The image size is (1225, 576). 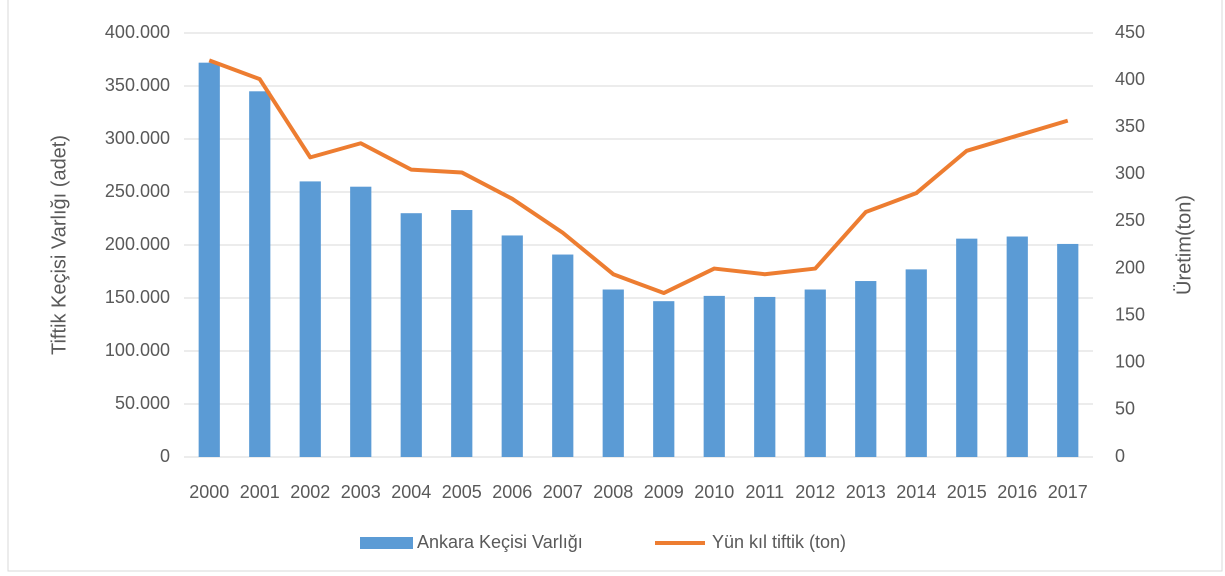 What do you see at coordinates (137, 85) in the screenshot?
I see `y-tick-label: 350.000` at bounding box center [137, 85].